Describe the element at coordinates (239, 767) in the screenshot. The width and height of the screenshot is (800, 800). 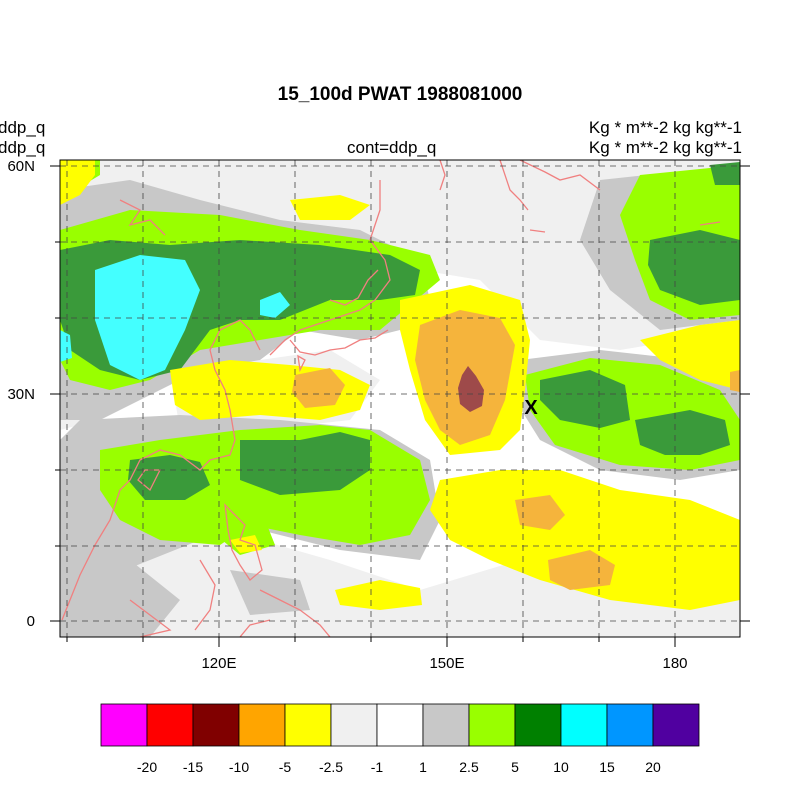
I see `colorbar-label-2: -10` at that location.